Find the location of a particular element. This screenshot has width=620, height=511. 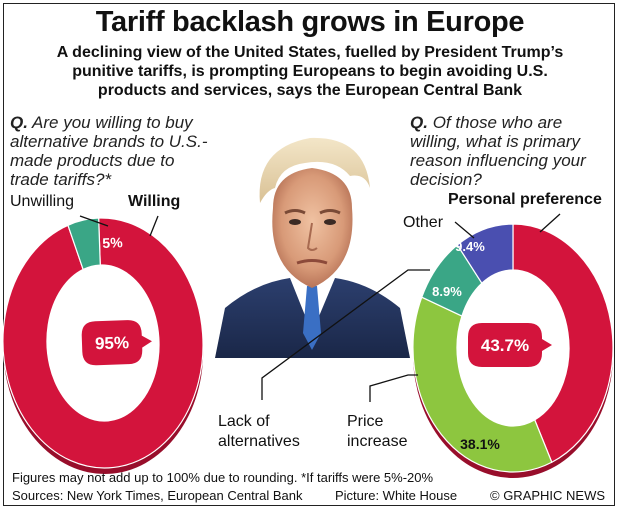

personal-leader is located at coordinates (550, 223).